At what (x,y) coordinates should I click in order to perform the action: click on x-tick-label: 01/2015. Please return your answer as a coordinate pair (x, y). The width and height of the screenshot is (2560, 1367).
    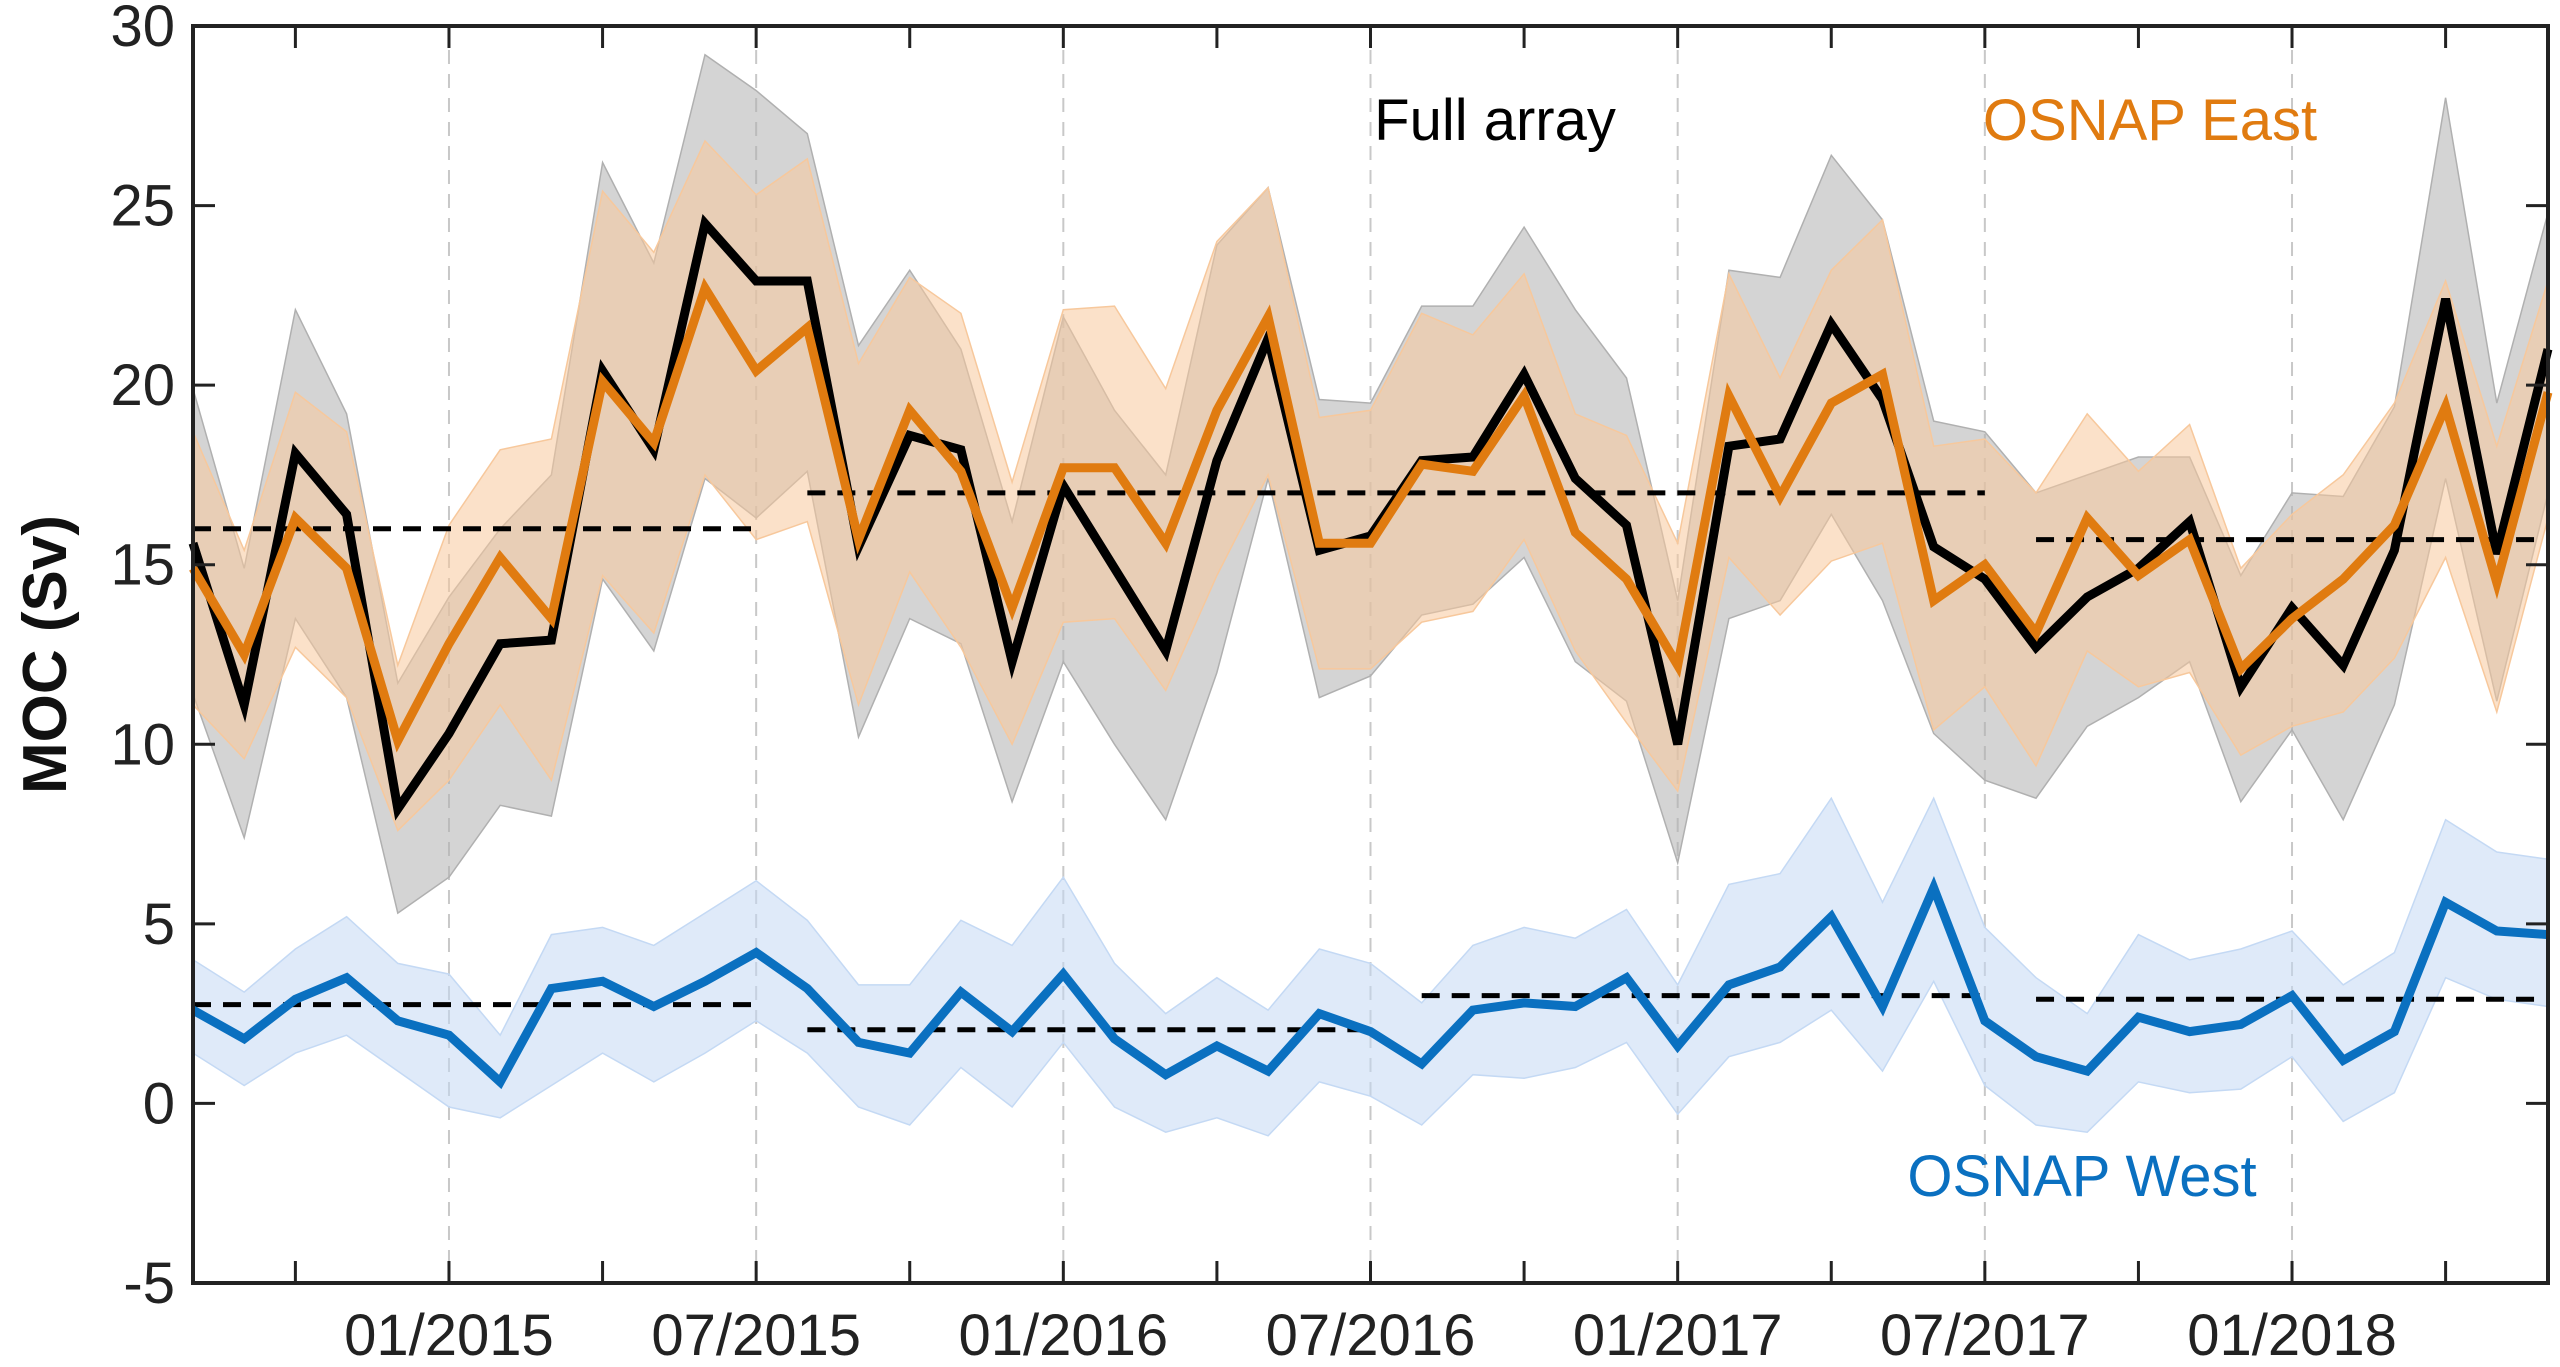
    Looking at the image, I should click on (449, 1335).